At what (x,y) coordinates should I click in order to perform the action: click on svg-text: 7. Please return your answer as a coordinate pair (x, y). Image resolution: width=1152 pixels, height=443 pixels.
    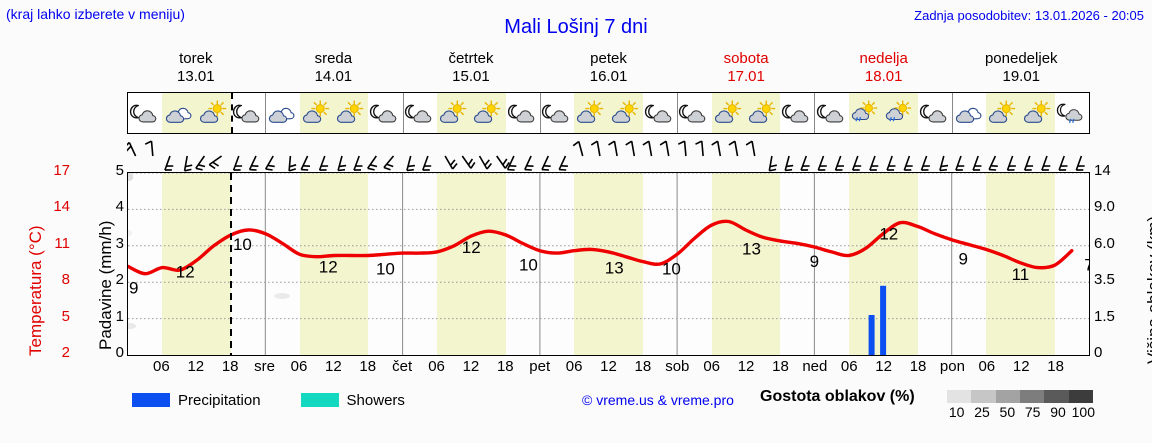
    Looking at the image, I should click on (1086, 265).